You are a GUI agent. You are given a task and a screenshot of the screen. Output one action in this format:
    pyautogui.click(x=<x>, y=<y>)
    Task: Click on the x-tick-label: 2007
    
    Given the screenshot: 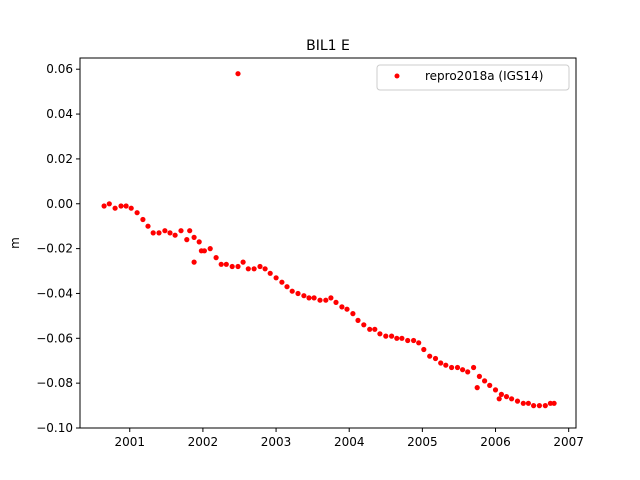 What is the action you would take?
    pyautogui.click(x=568, y=442)
    